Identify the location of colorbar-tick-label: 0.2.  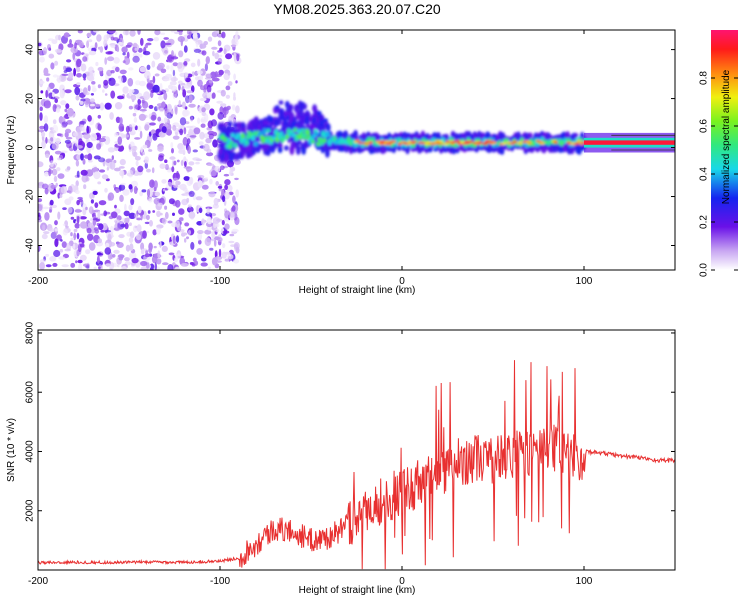
(704, 222).